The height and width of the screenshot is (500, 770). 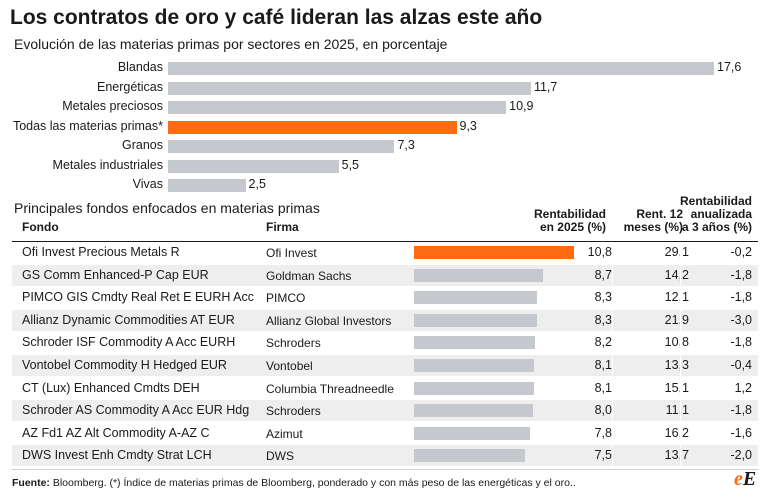 What do you see at coordinates (284, 433) in the screenshot?
I see `firm-cell: Azimut` at bounding box center [284, 433].